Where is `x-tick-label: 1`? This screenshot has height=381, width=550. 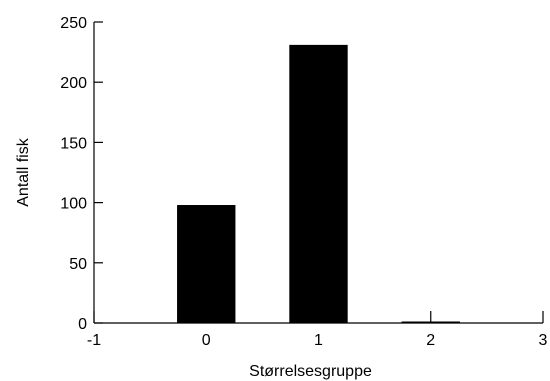 x-tick-label: 1 is located at coordinates (318, 340).